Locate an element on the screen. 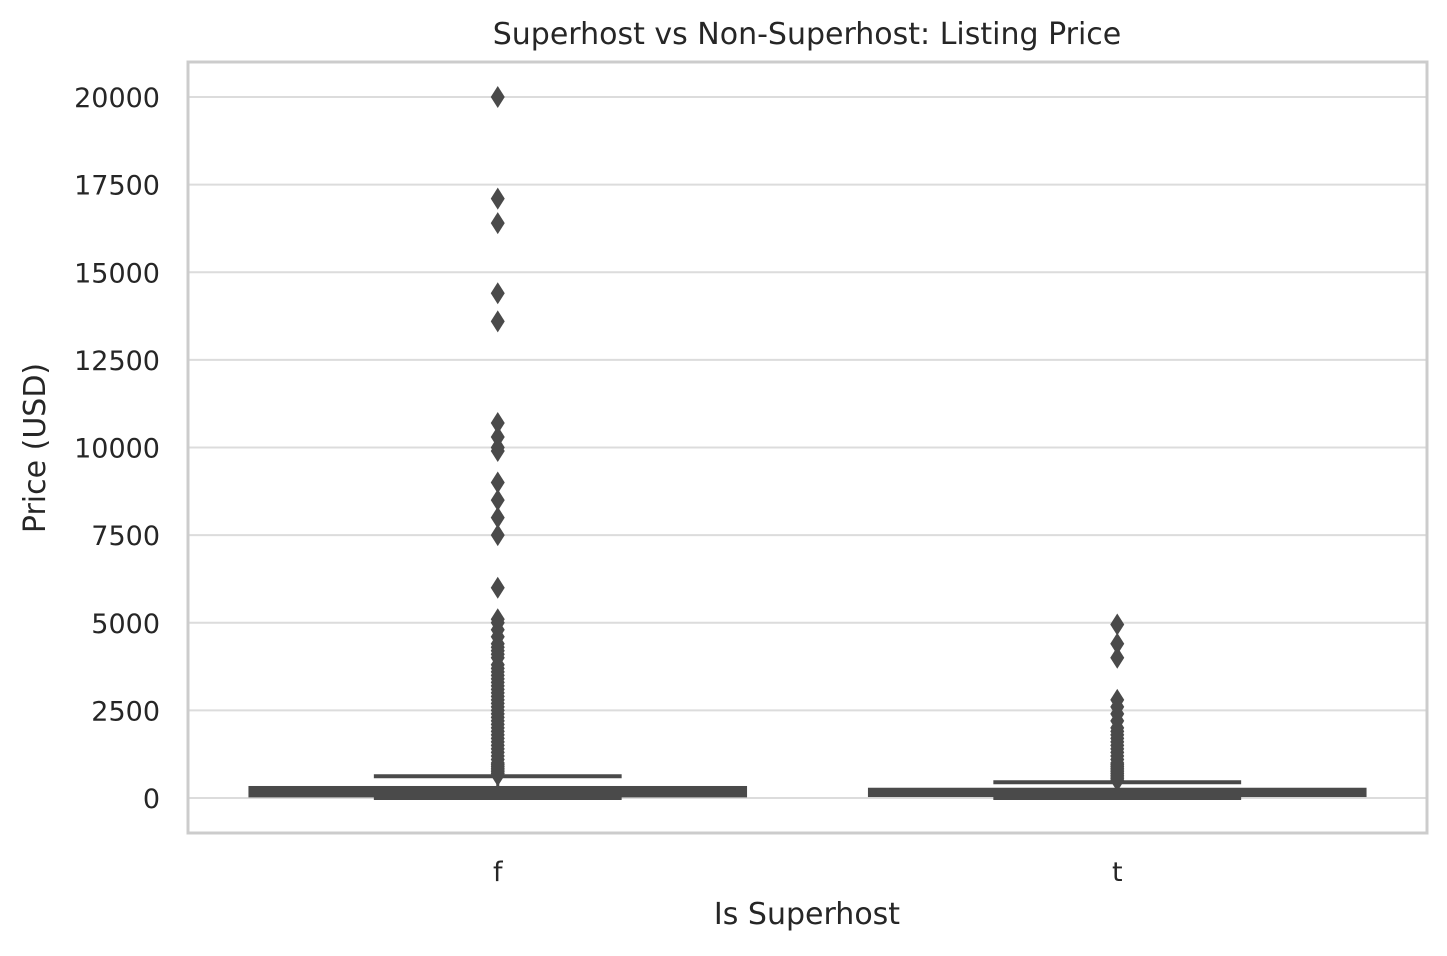 This screenshot has width=1447, height=956. y-tick-label: 15000 is located at coordinates (117, 273).